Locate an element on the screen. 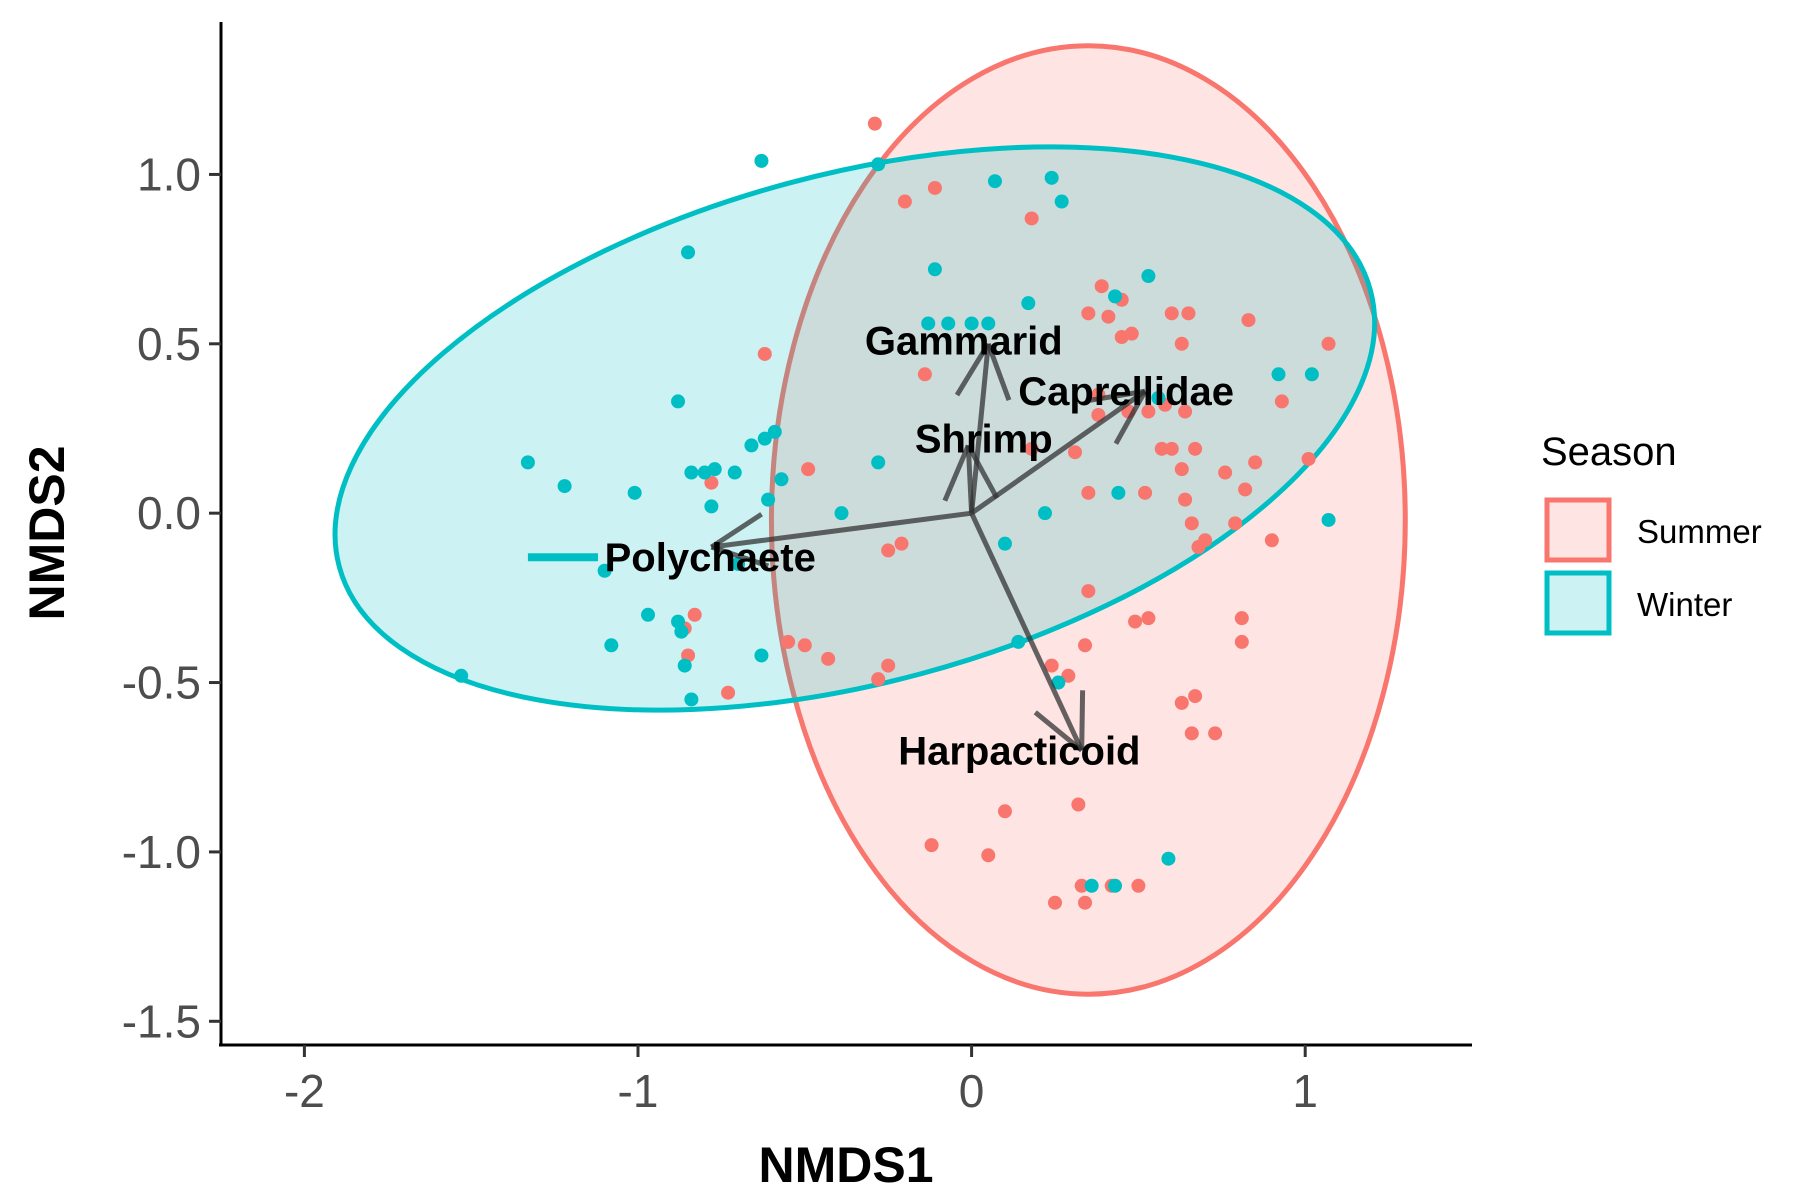 The image size is (1800, 1200). vector-arrowhead-shrimp is located at coordinates (983, 472).